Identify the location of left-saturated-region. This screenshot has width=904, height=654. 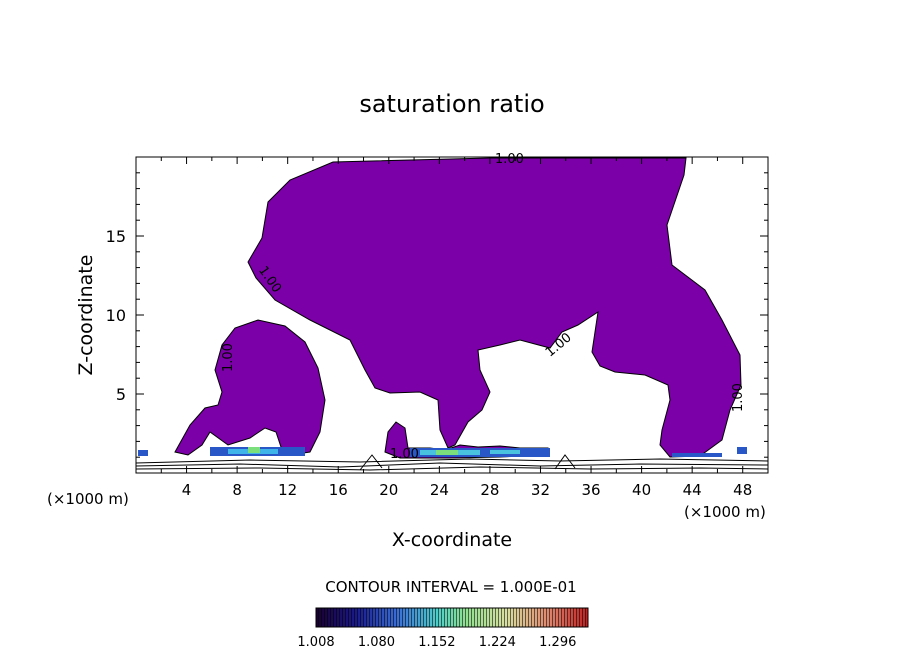
(250, 387).